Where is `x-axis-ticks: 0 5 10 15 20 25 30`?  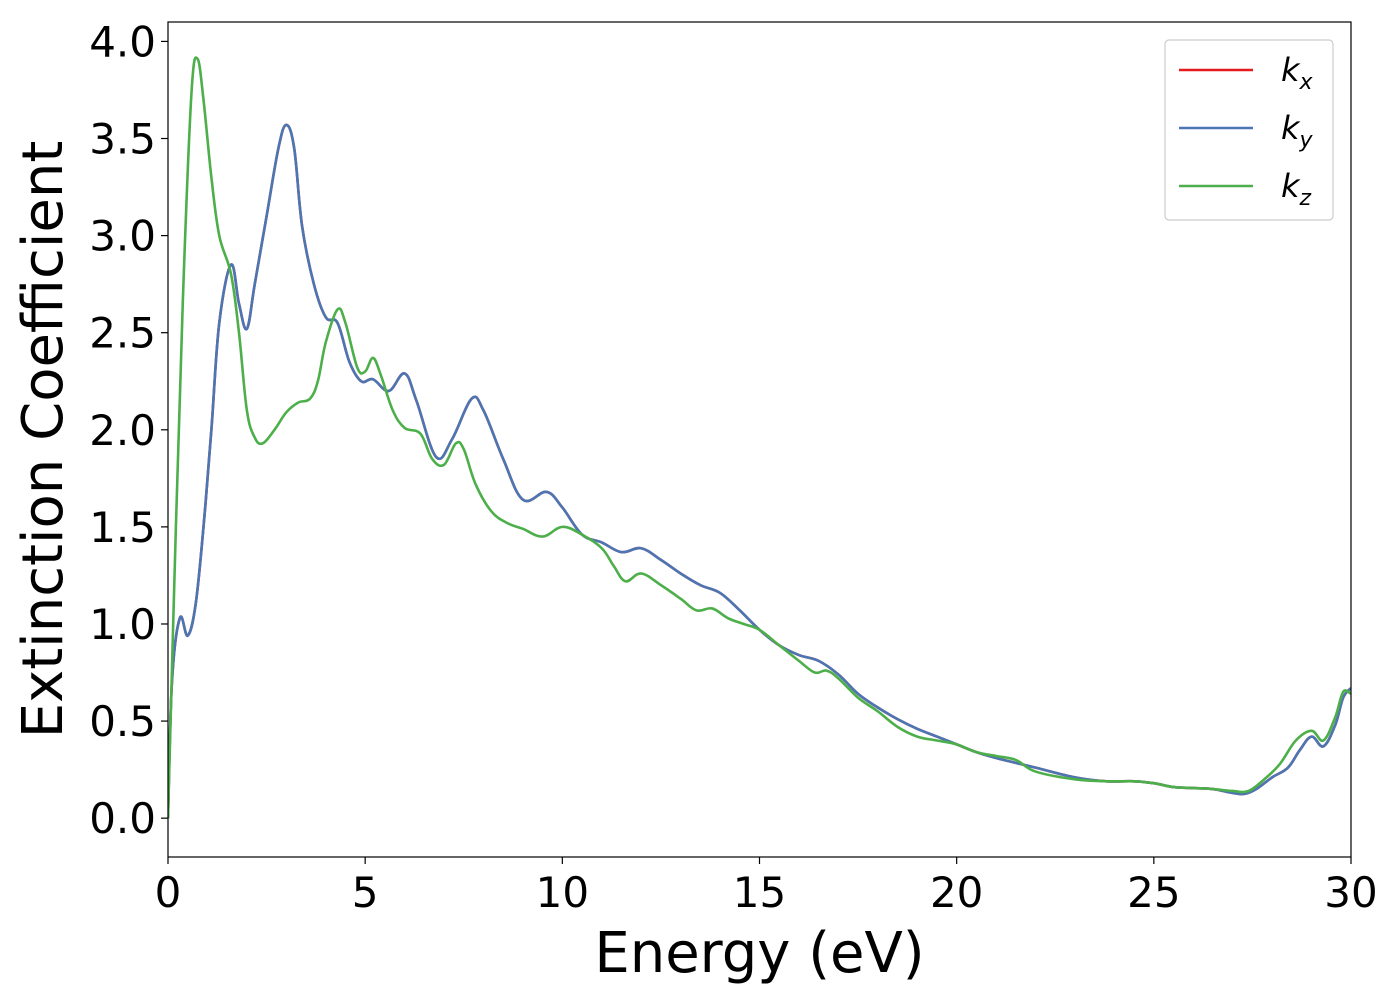
x-axis-ticks: 0 5 10 15 20 25 30 is located at coordinates (766, 887).